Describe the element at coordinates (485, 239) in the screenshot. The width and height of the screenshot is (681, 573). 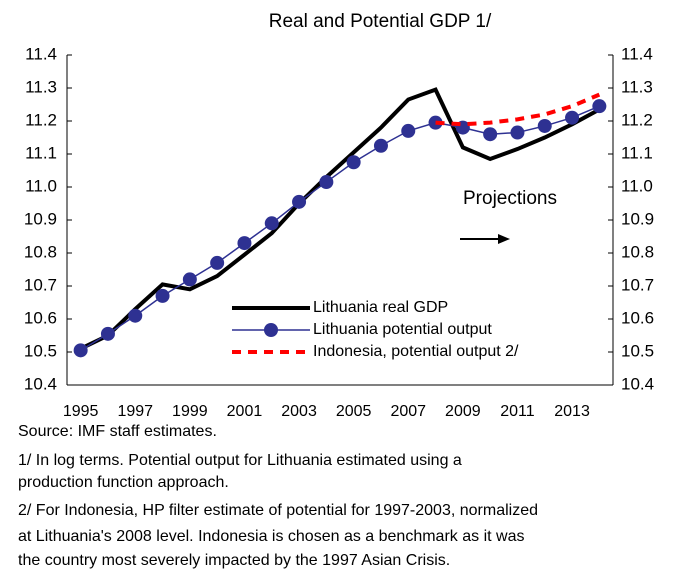
I see `arrow` at that location.